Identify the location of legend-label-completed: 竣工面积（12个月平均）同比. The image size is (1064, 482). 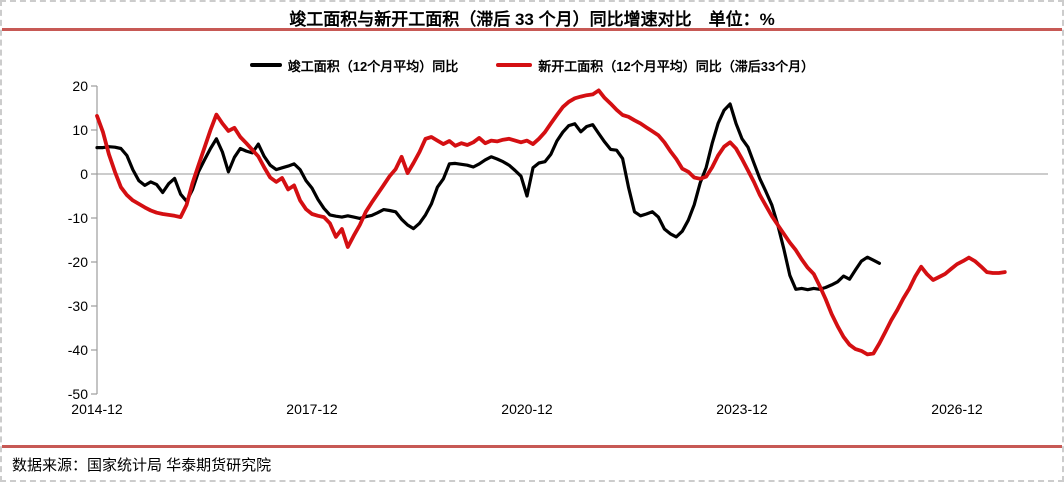
(373, 66).